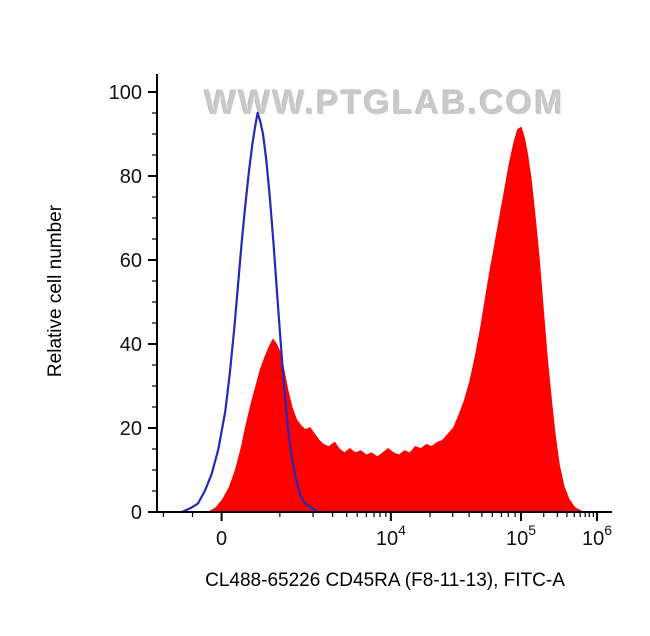 The height and width of the screenshot is (636, 650). What do you see at coordinates (391, 536) in the screenshot?
I see `x-tick-label: 10⁴` at bounding box center [391, 536].